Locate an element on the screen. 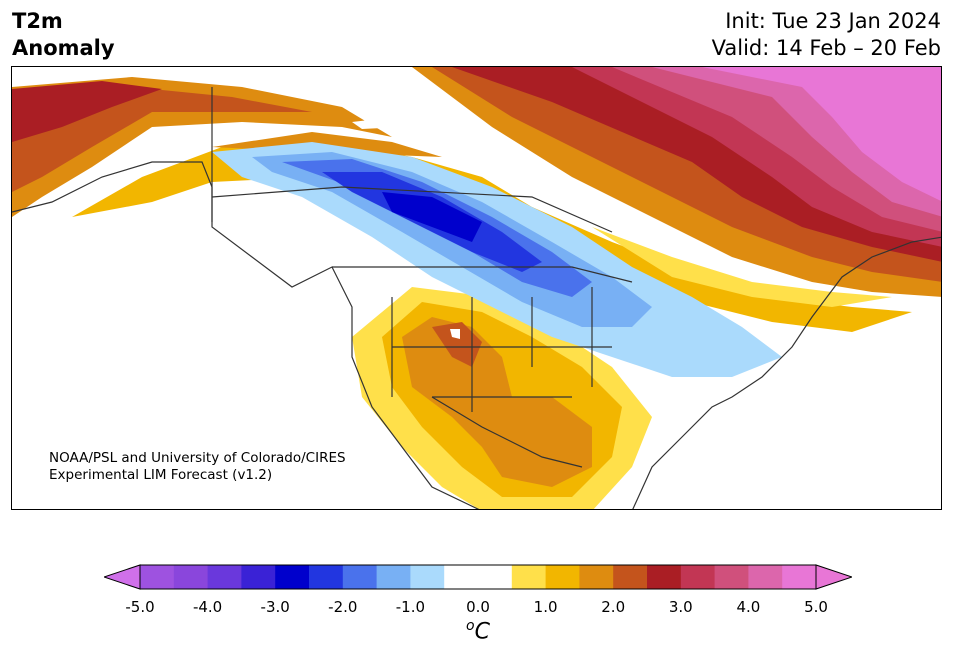 Image resolution: width=953 pixels, height=656 pixels. colorbar-tick-label: -3.0 is located at coordinates (275, 607).